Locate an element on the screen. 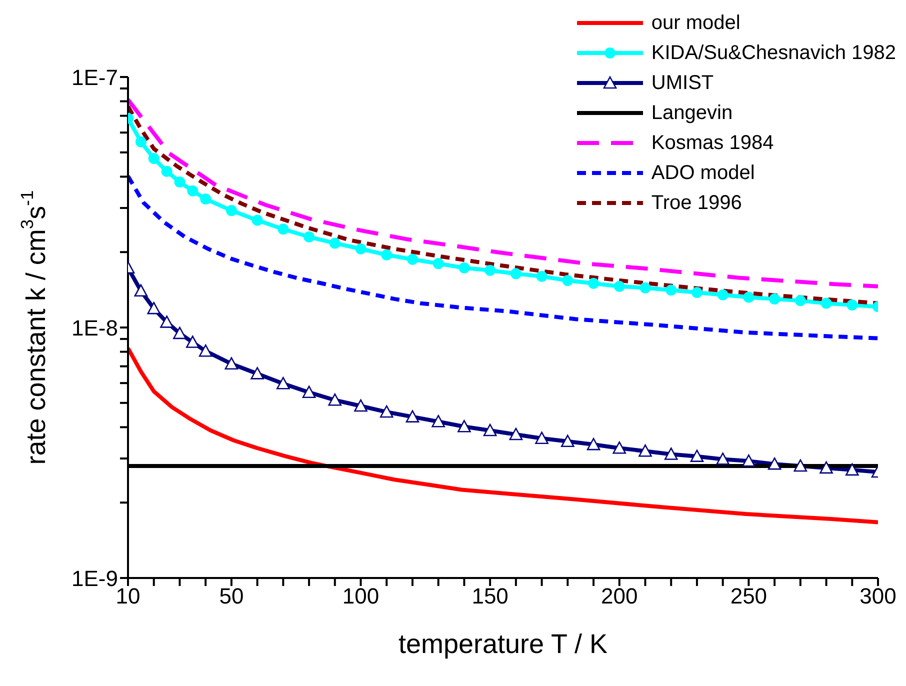 The width and height of the screenshot is (906, 686). legend-label: our model is located at coordinates (695, 23).